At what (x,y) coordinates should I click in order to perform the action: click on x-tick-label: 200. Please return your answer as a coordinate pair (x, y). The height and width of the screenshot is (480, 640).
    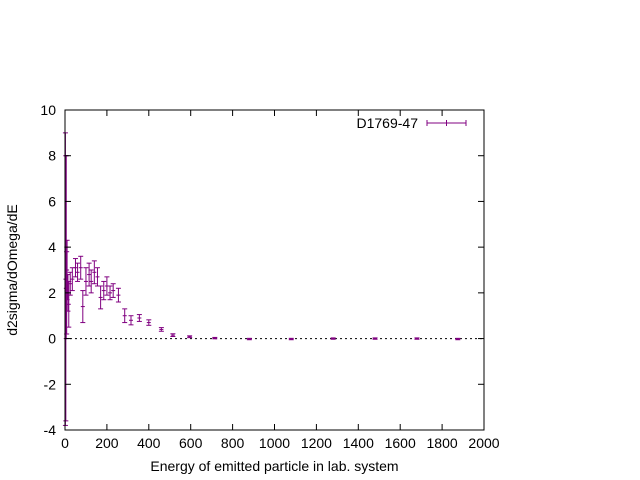
    Looking at the image, I should click on (107, 443).